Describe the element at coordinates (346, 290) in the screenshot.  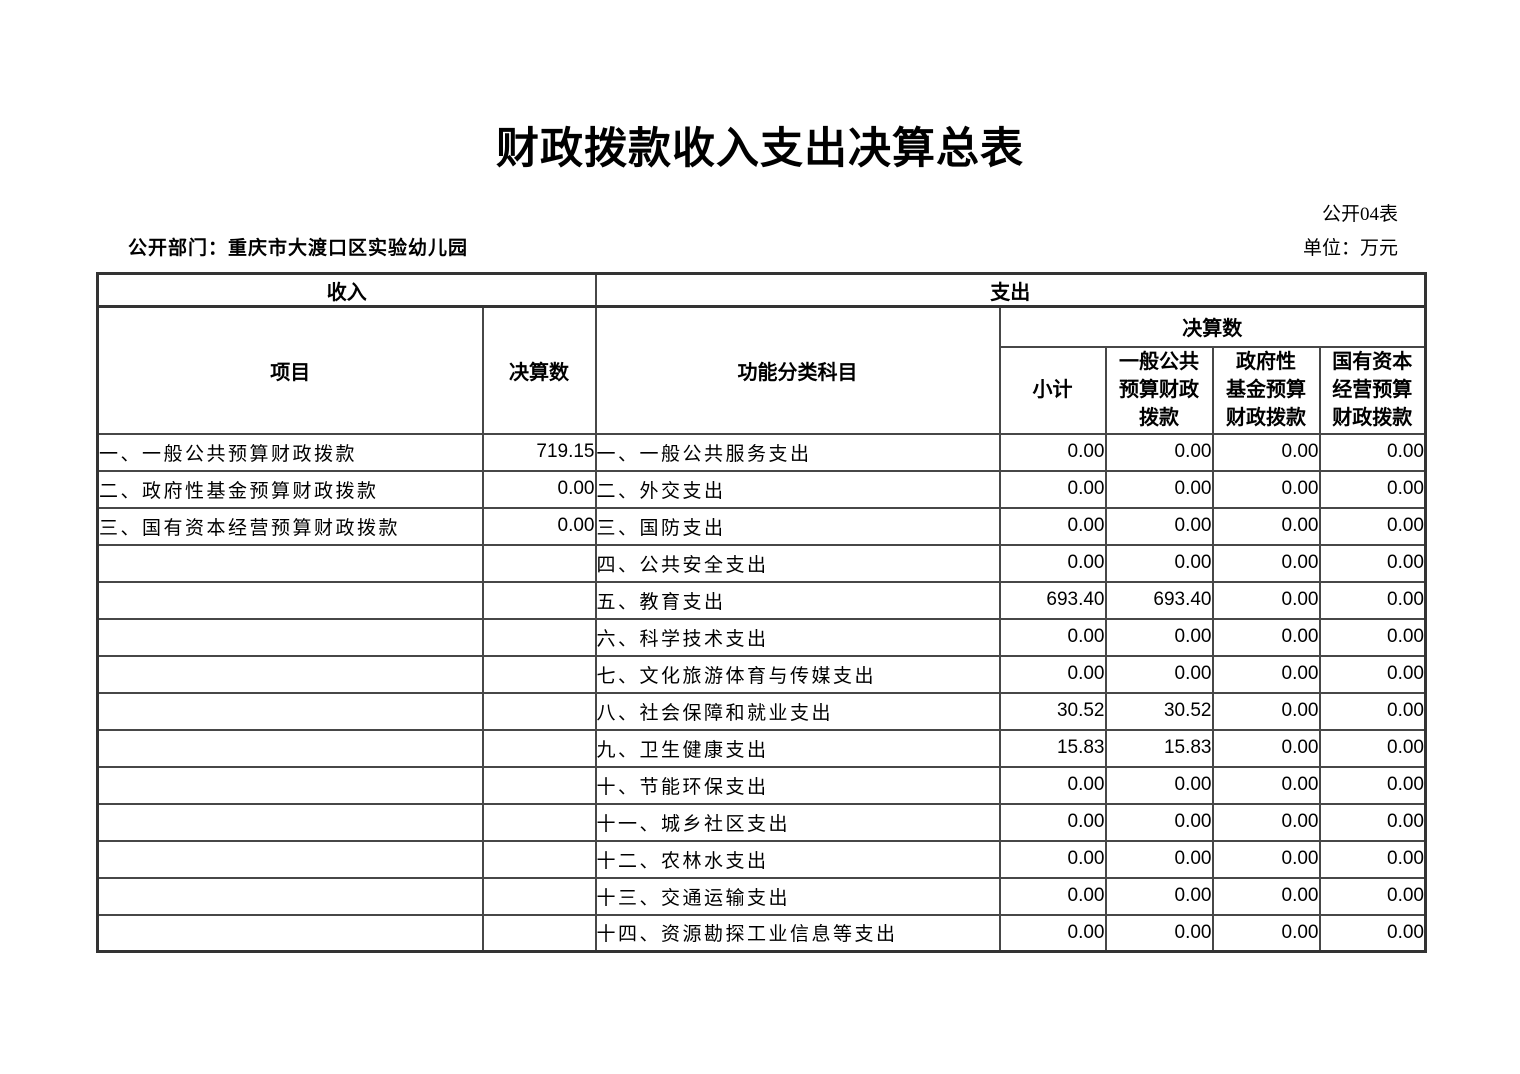
I see `income-section-header: 收入` at that location.